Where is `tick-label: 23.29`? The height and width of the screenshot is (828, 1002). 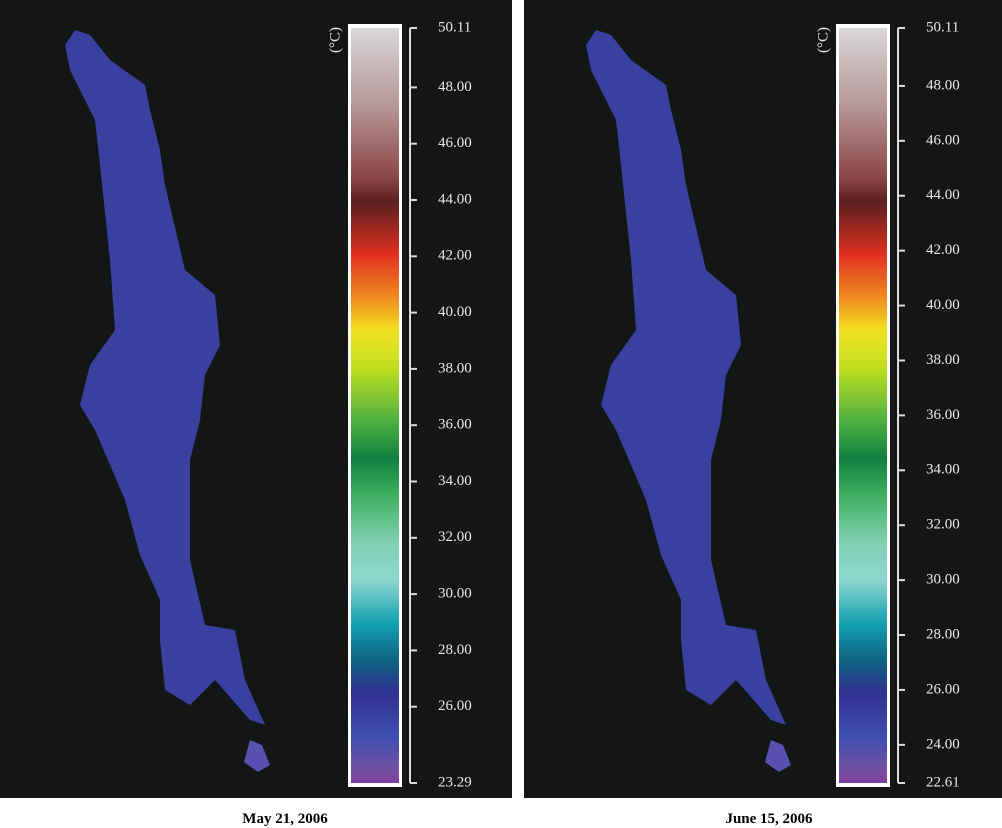
tick-label: 23.29 is located at coordinates (455, 782).